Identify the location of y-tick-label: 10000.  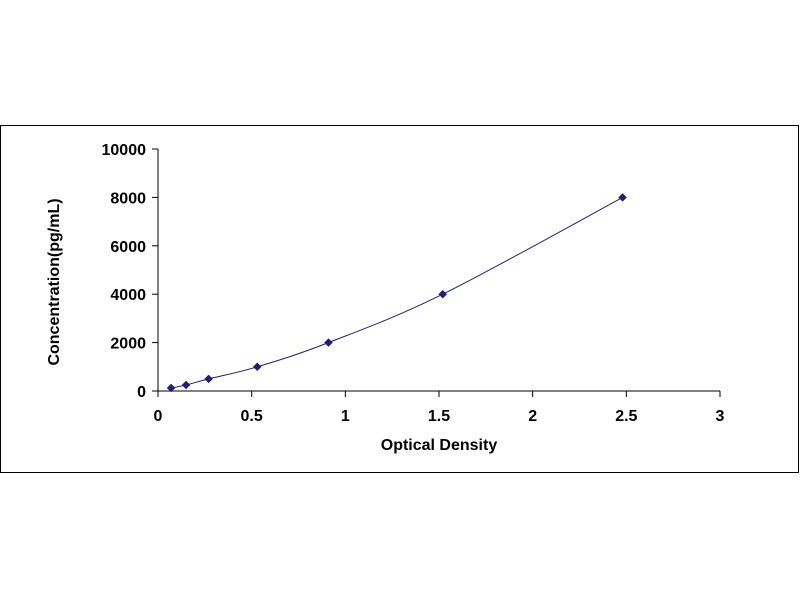
(124, 150).